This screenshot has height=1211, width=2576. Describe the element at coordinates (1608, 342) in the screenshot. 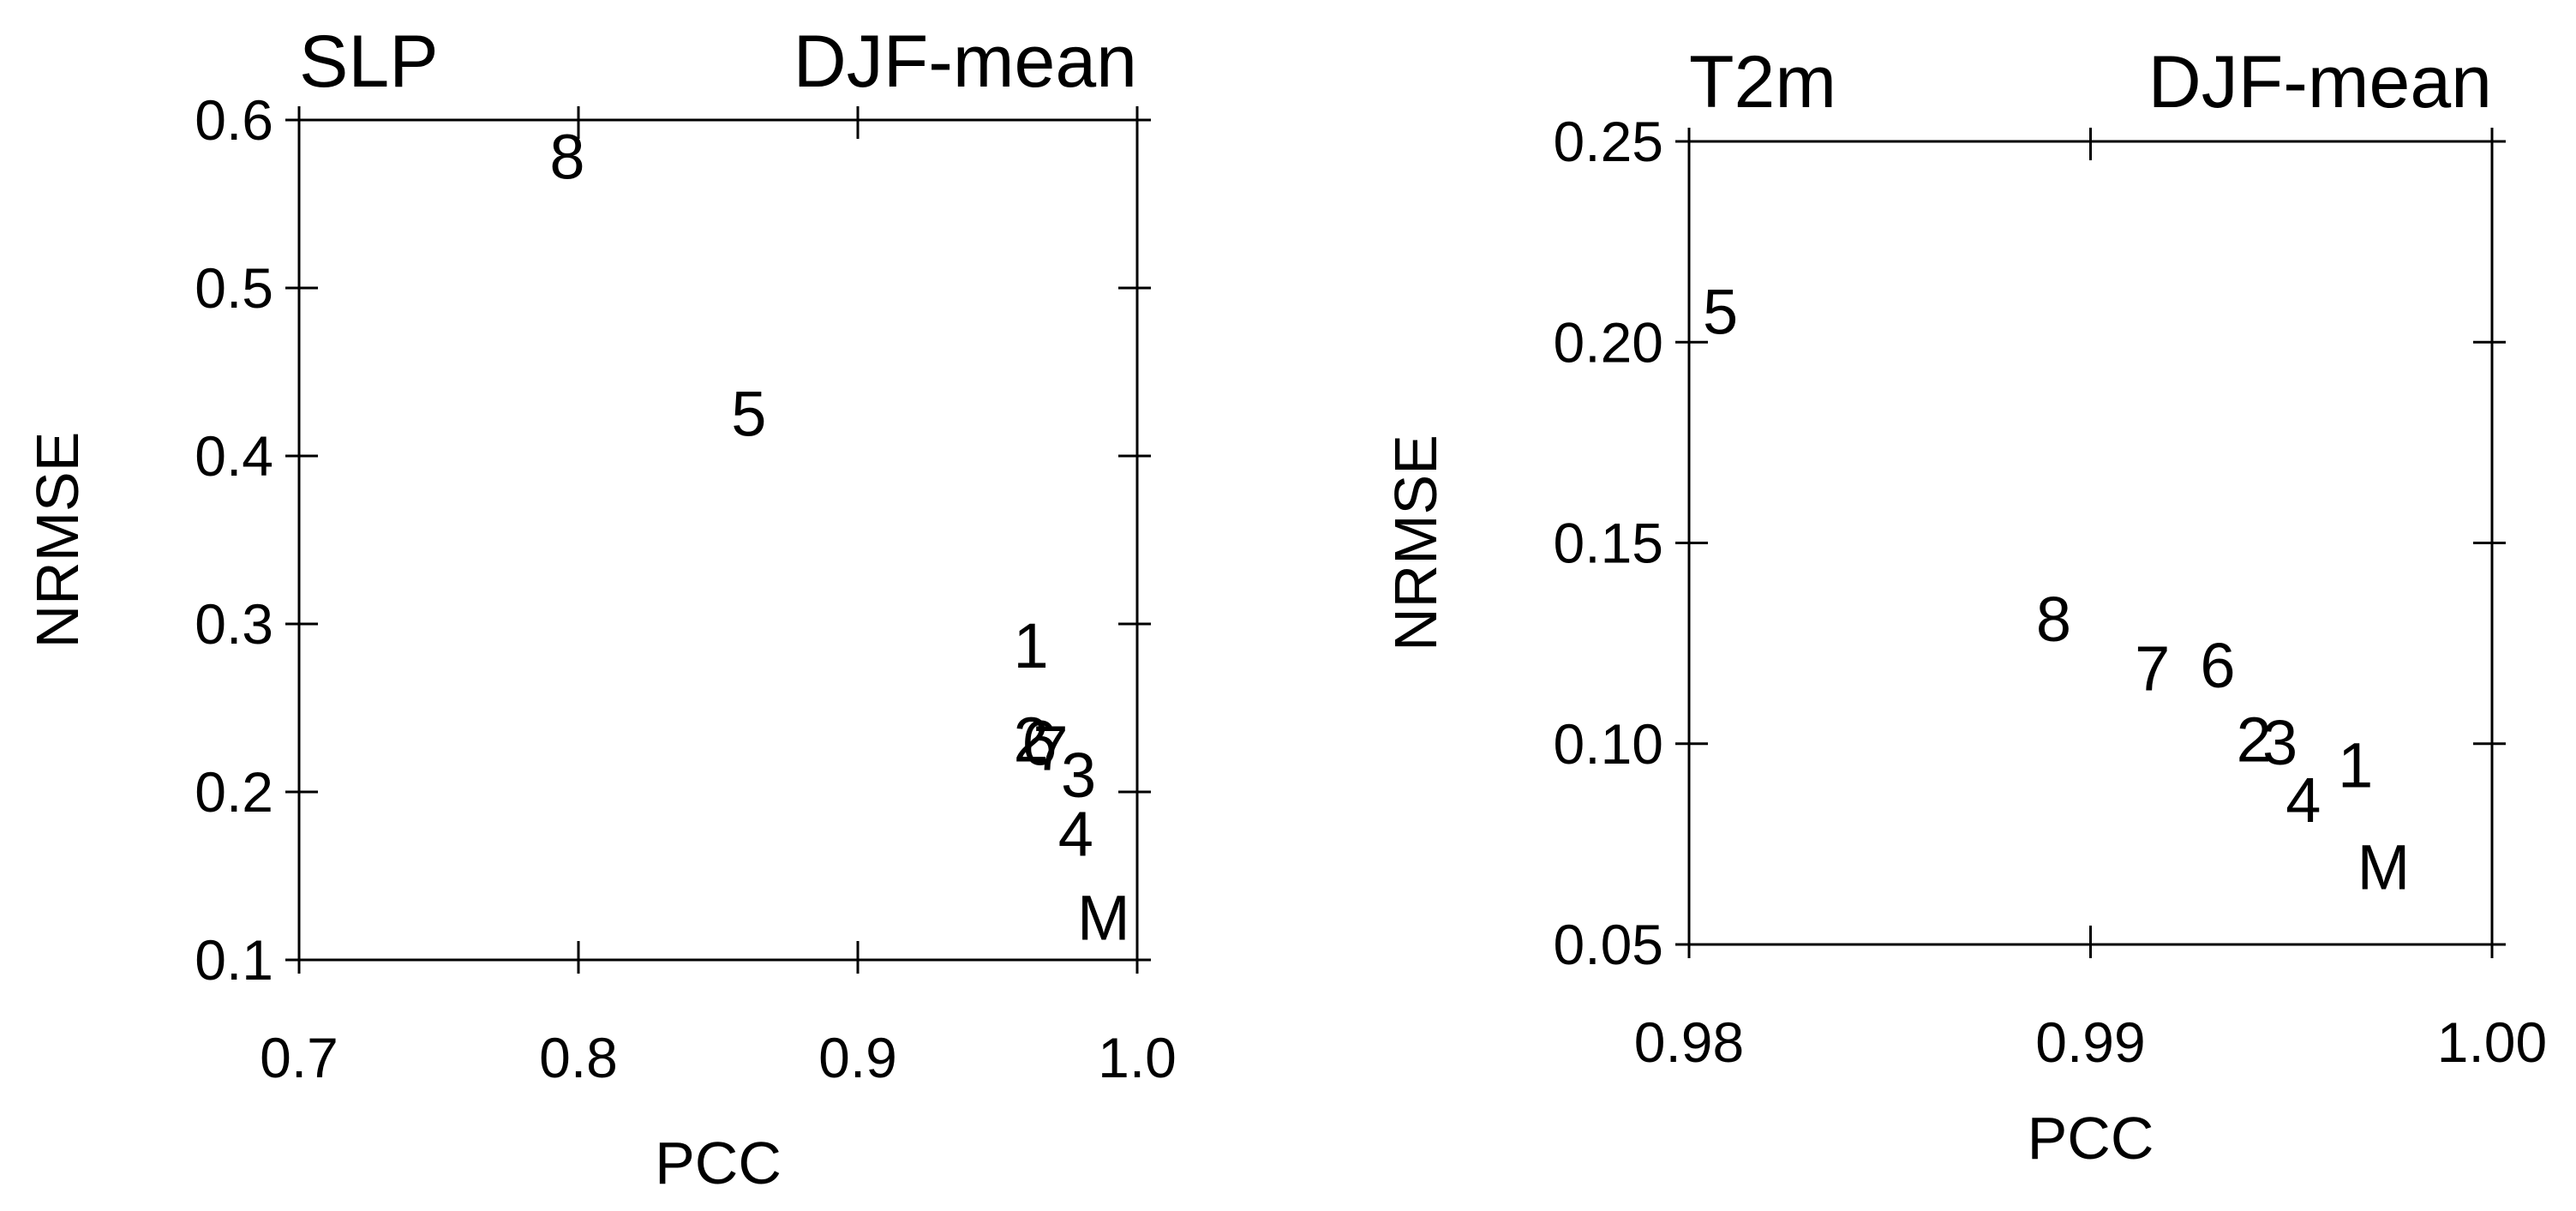

I see `y-tick-label: 0.20` at that location.